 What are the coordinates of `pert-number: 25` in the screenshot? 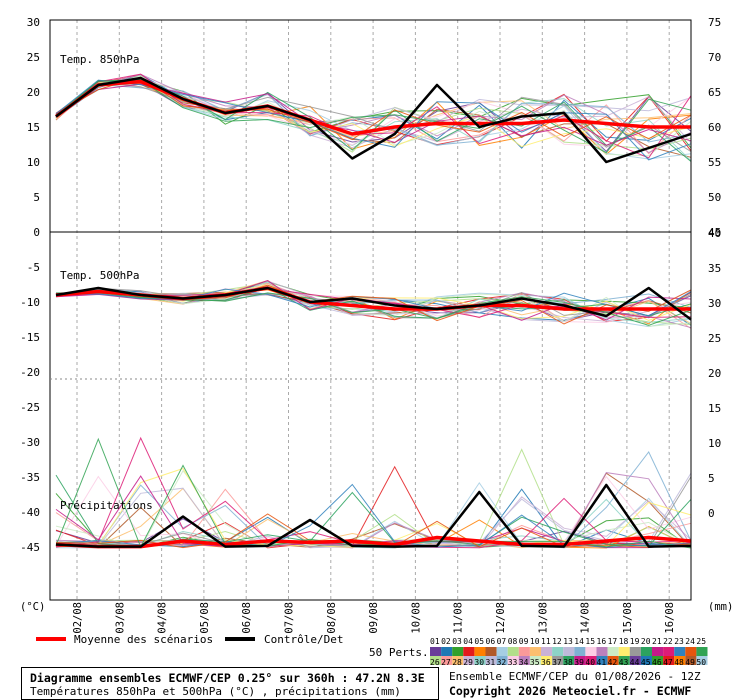 It's located at (701, 641).